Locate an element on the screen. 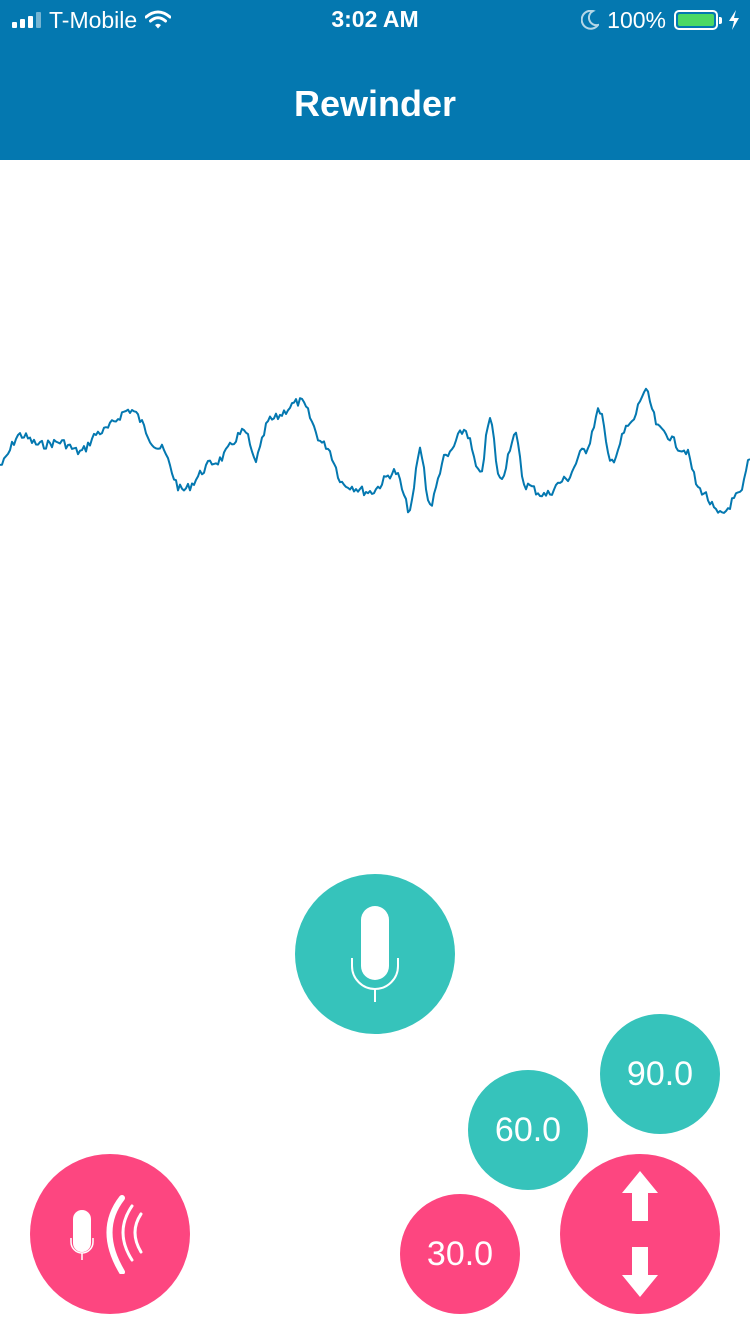 This screenshot has width=750, height=1334. playback-button is located at coordinates (110, 1234).